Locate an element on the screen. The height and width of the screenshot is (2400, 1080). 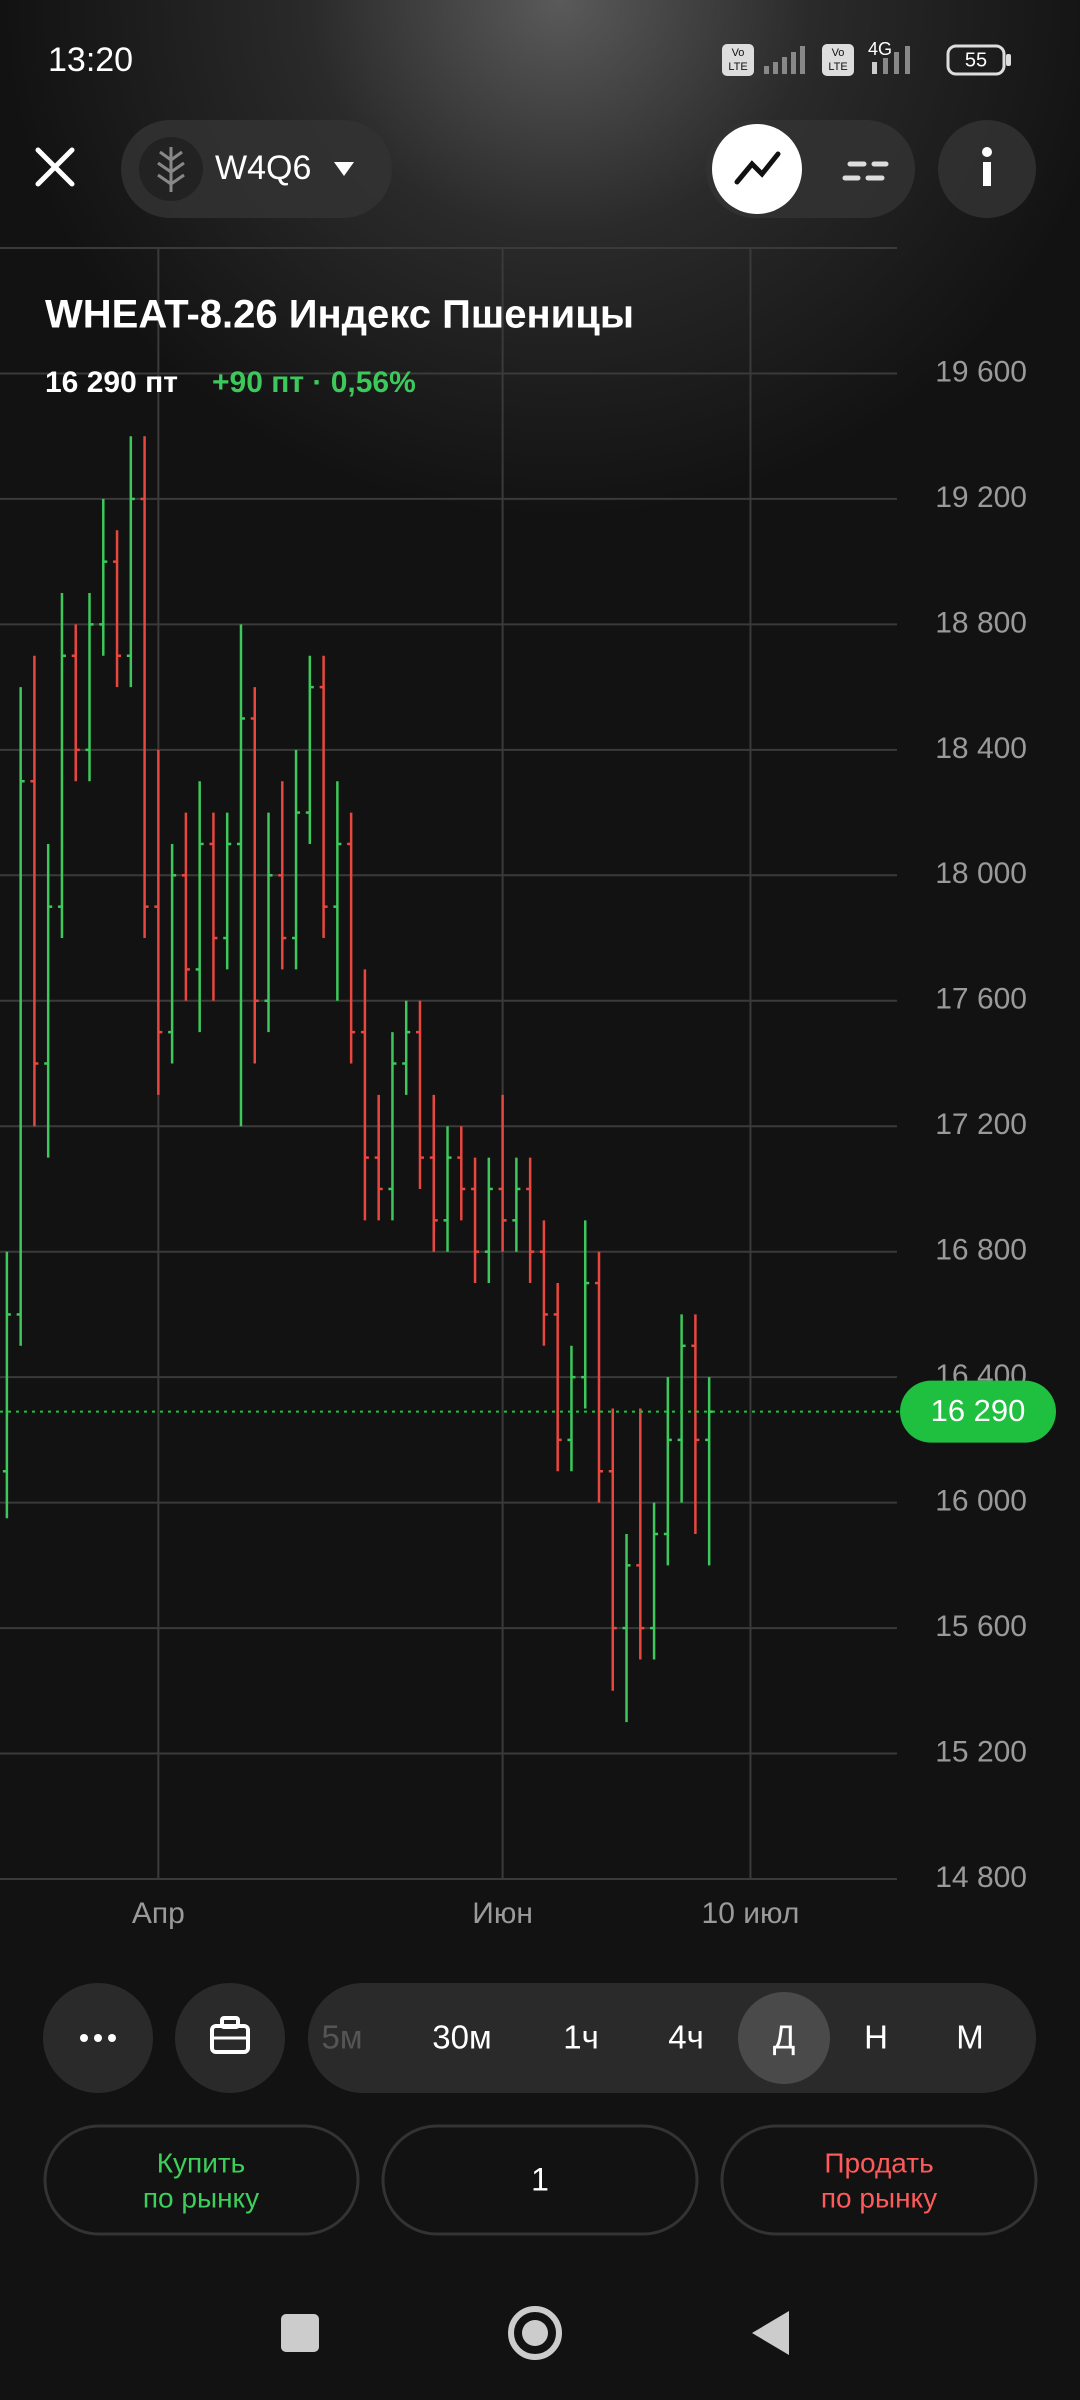
sell-button: Продать по рынку is located at coordinates (879, 2180).